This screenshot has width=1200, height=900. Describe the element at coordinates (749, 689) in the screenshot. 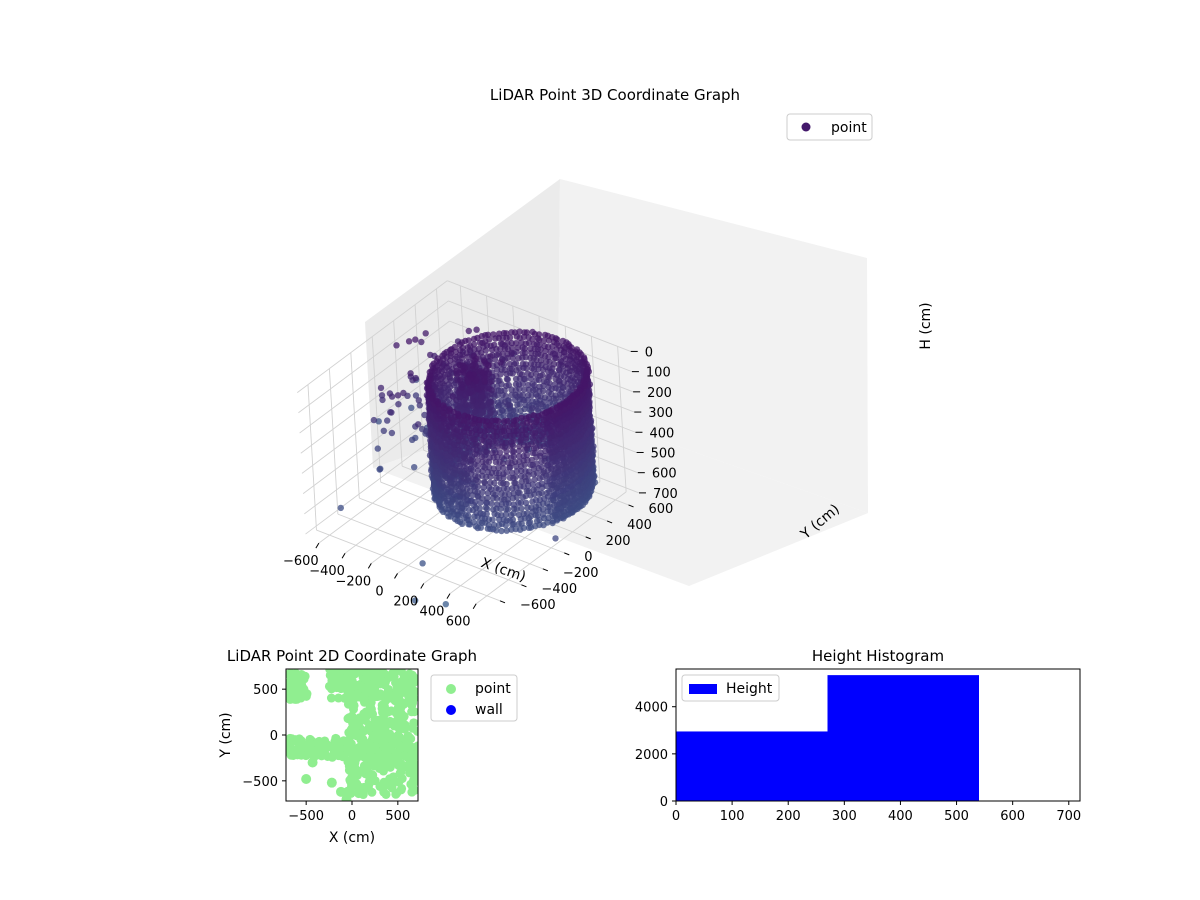

I see `chart-hist-legend-label: Height` at that location.